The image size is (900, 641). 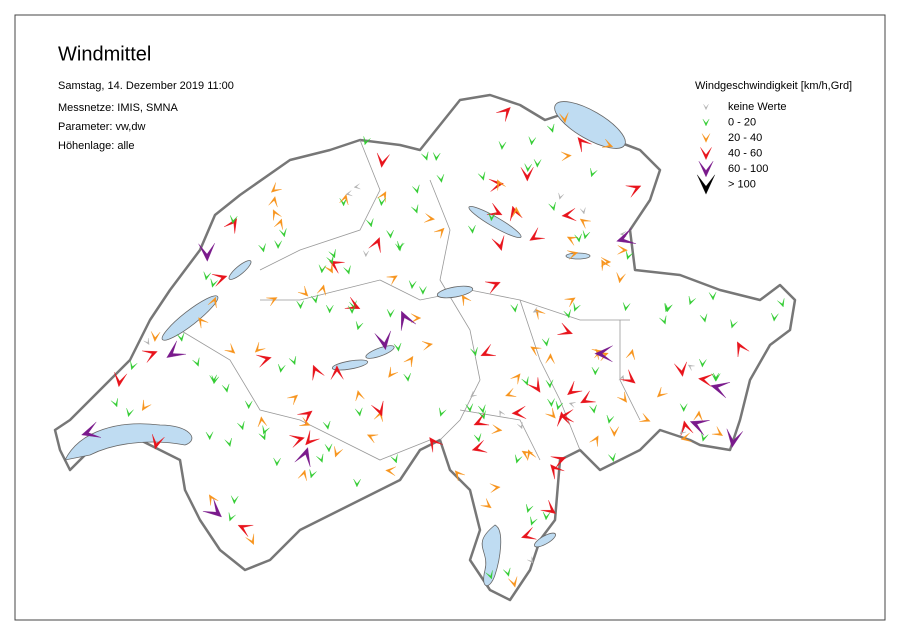 What do you see at coordinates (96, 146) in the screenshot?
I see `info-line: Höhenlage: alle` at bounding box center [96, 146].